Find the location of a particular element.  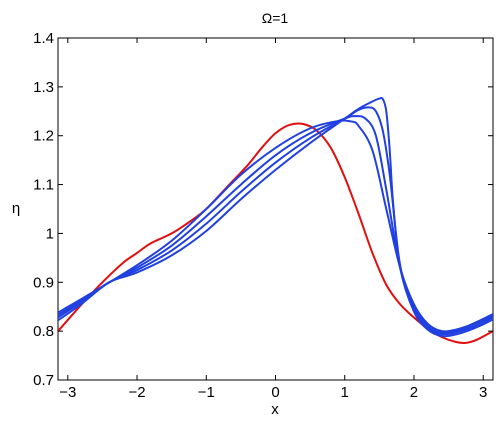

x-axis-label: x is located at coordinates (275, 409).